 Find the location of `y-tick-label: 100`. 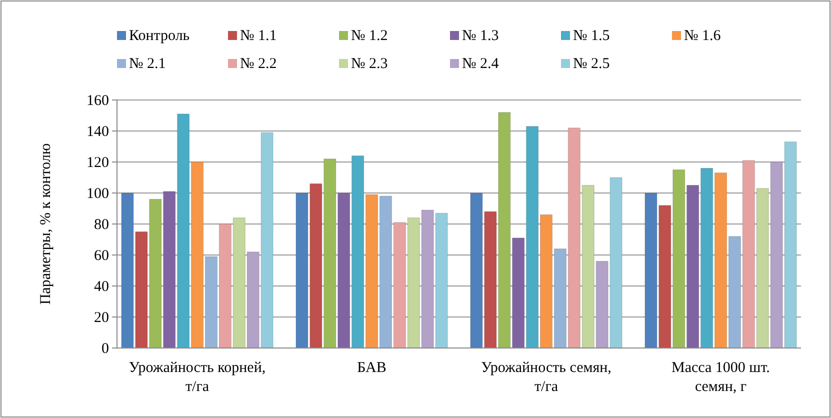

y-tick-label: 100 is located at coordinates (97, 194).